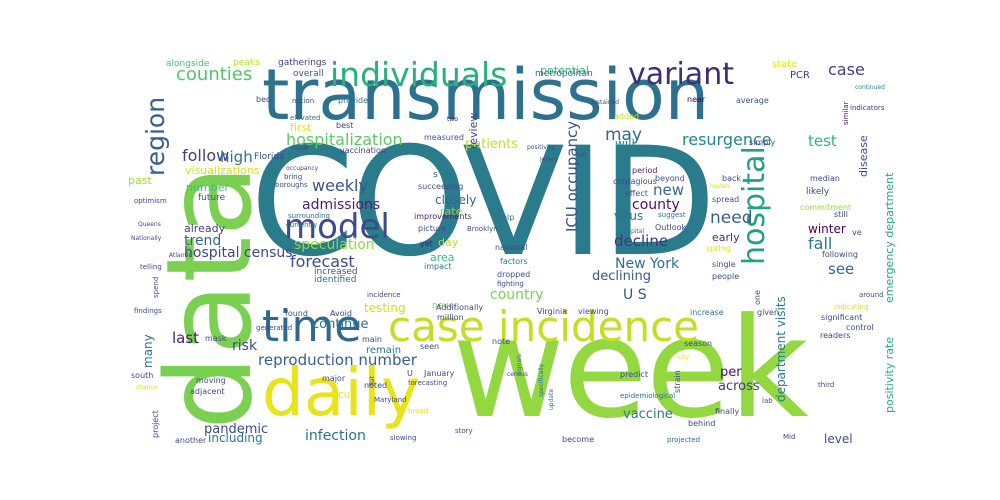  Describe the element at coordinates (188, 64) in the screenshot. I see `cloud-word: alongside` at that location.